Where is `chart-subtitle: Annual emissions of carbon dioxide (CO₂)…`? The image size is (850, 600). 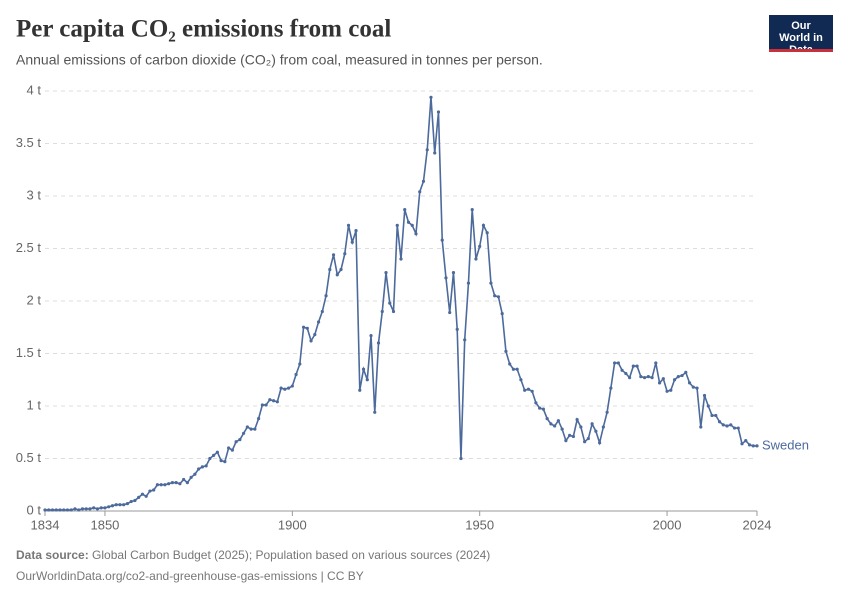 chart-subtitle: Annual emissions of carbon dioxide (CO₂)… is located at coordinates (279, 60).